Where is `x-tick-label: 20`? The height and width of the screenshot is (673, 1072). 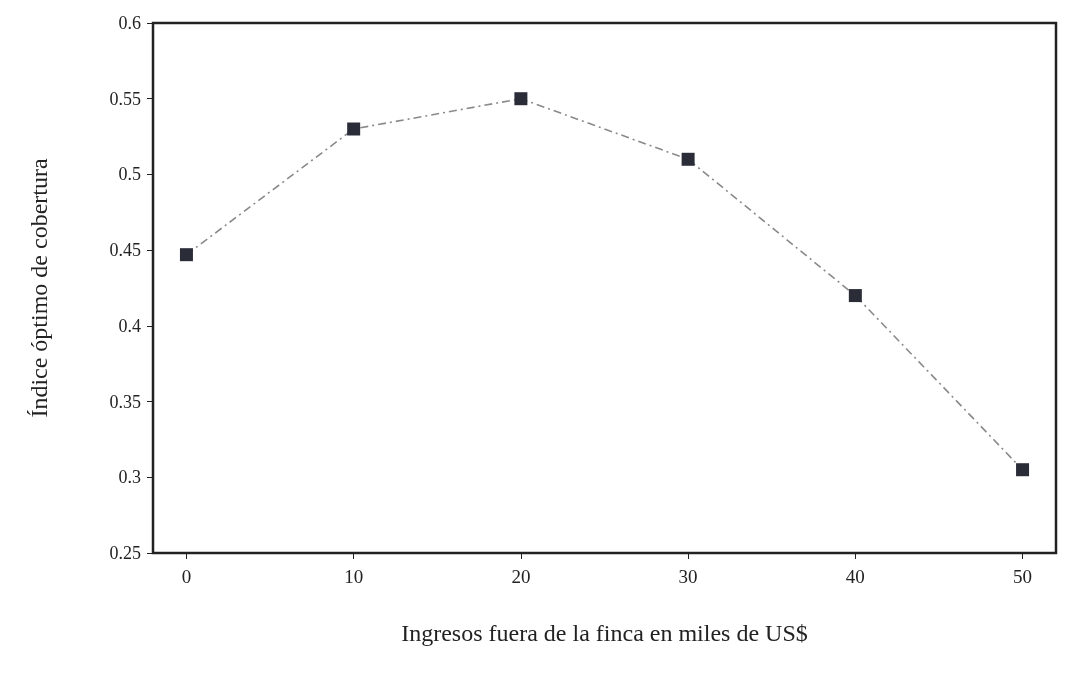
x-tick-label: 20 is located at coordinates (521, 576).